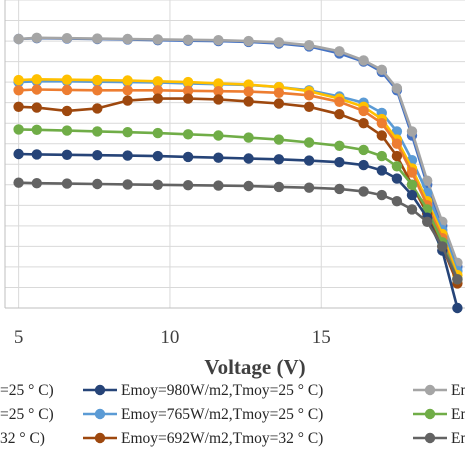 The width and height of the screenshot is (465, 465). Describe the element at coordinates (19, 337) in the screenshot. I see `x-tick-label: 5` at that location.